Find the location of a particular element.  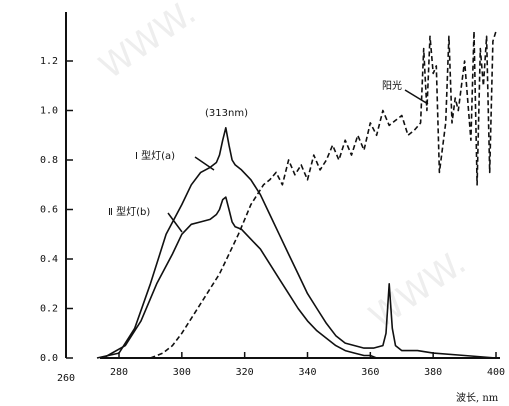

x-tick-label: 280 is located at coordinates (119, 372).